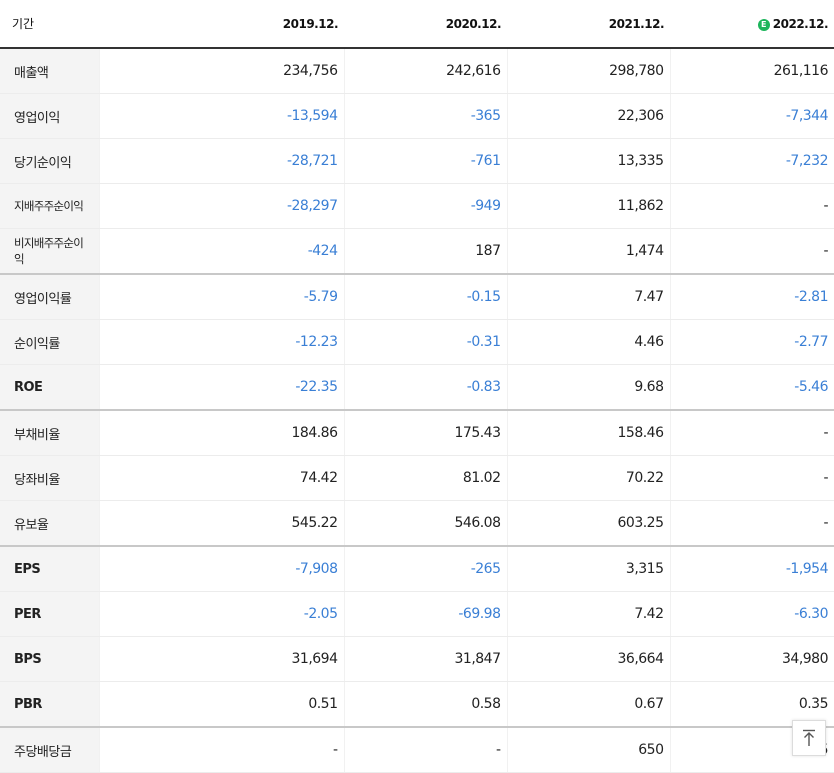 Image resolution: width=834 pixels, height=773 pixels. I want to click on table-row-net-margin: 순이익률 -12.23 -0.31 4.46 -2.77, so click(417, 342).